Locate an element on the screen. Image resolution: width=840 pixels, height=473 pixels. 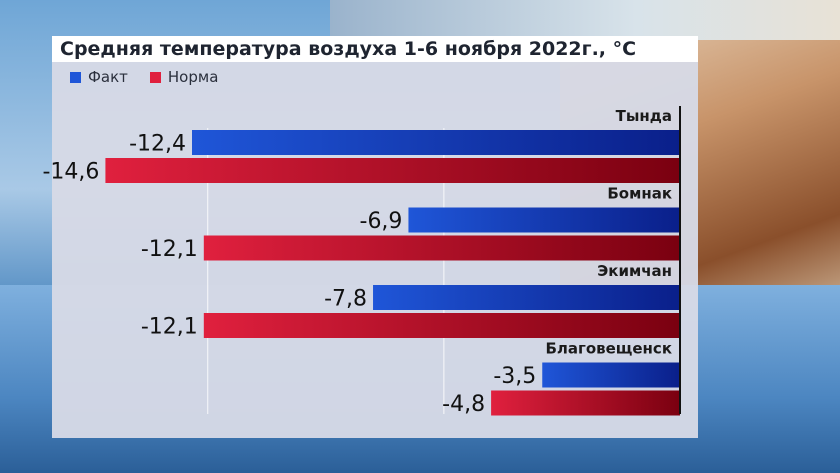
background-ice-top is located at coordinates (585, 20).